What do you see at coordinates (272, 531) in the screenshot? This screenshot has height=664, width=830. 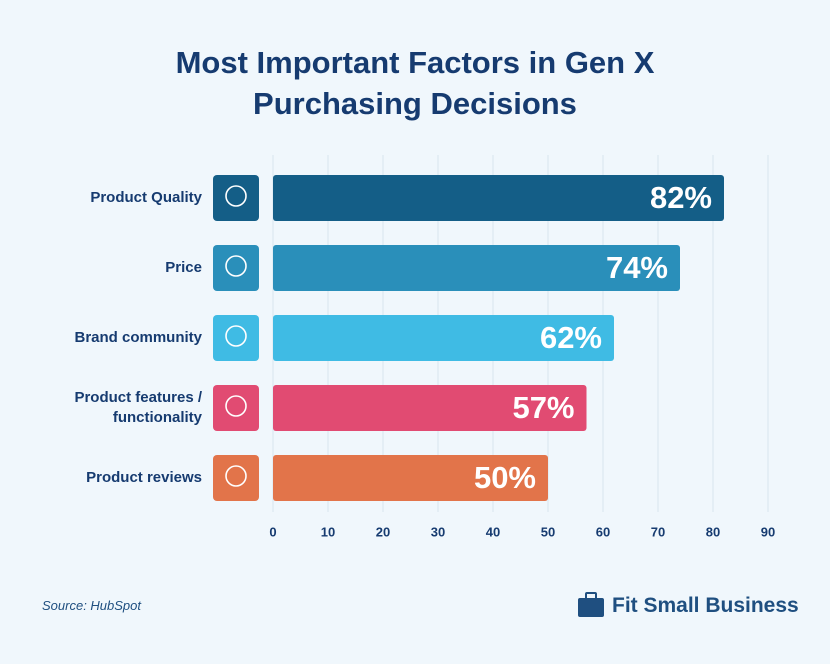 I see `x-tick-label: 0` at bounding box center [272, 531].